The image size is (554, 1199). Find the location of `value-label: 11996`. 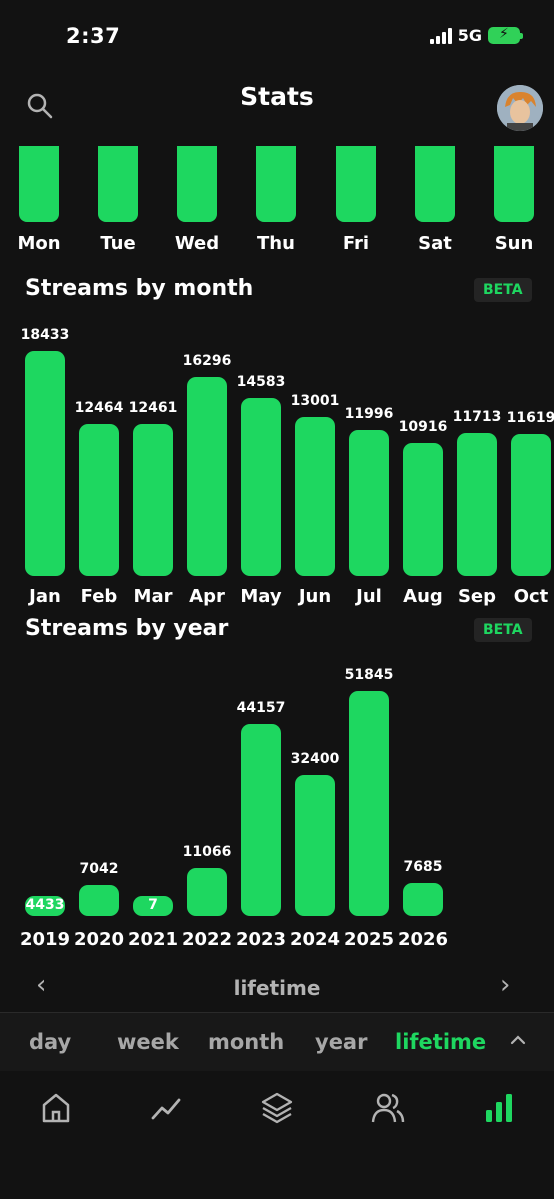

value-label: 11996 is located at coordinates (369, 413).